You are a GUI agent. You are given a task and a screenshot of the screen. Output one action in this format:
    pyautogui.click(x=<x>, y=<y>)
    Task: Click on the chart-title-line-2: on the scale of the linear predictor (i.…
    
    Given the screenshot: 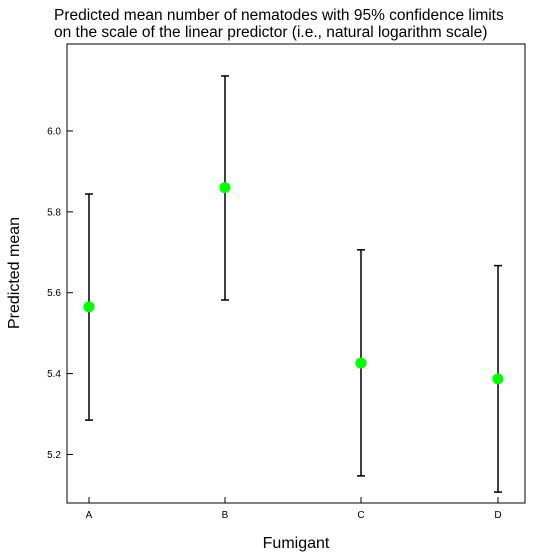 What is the action you would take?
    pyautogui.click(x=270, y=32)
    